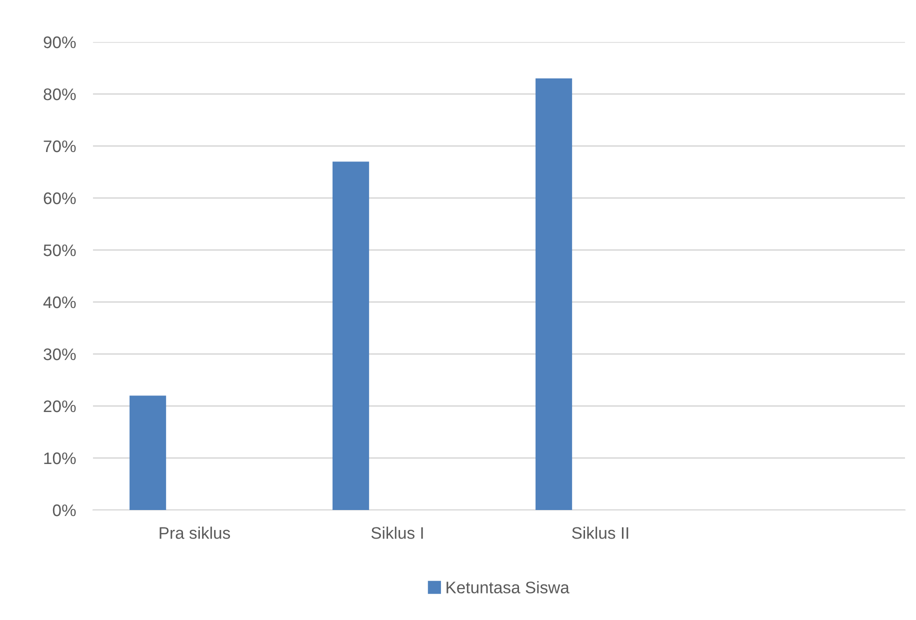 The width and height of the screenshot is (916, 620). What do you see at coordinates (397, 532) in the screenshot?
I see `x-tick-label: Siklus I` at bounding box center [397, 532].